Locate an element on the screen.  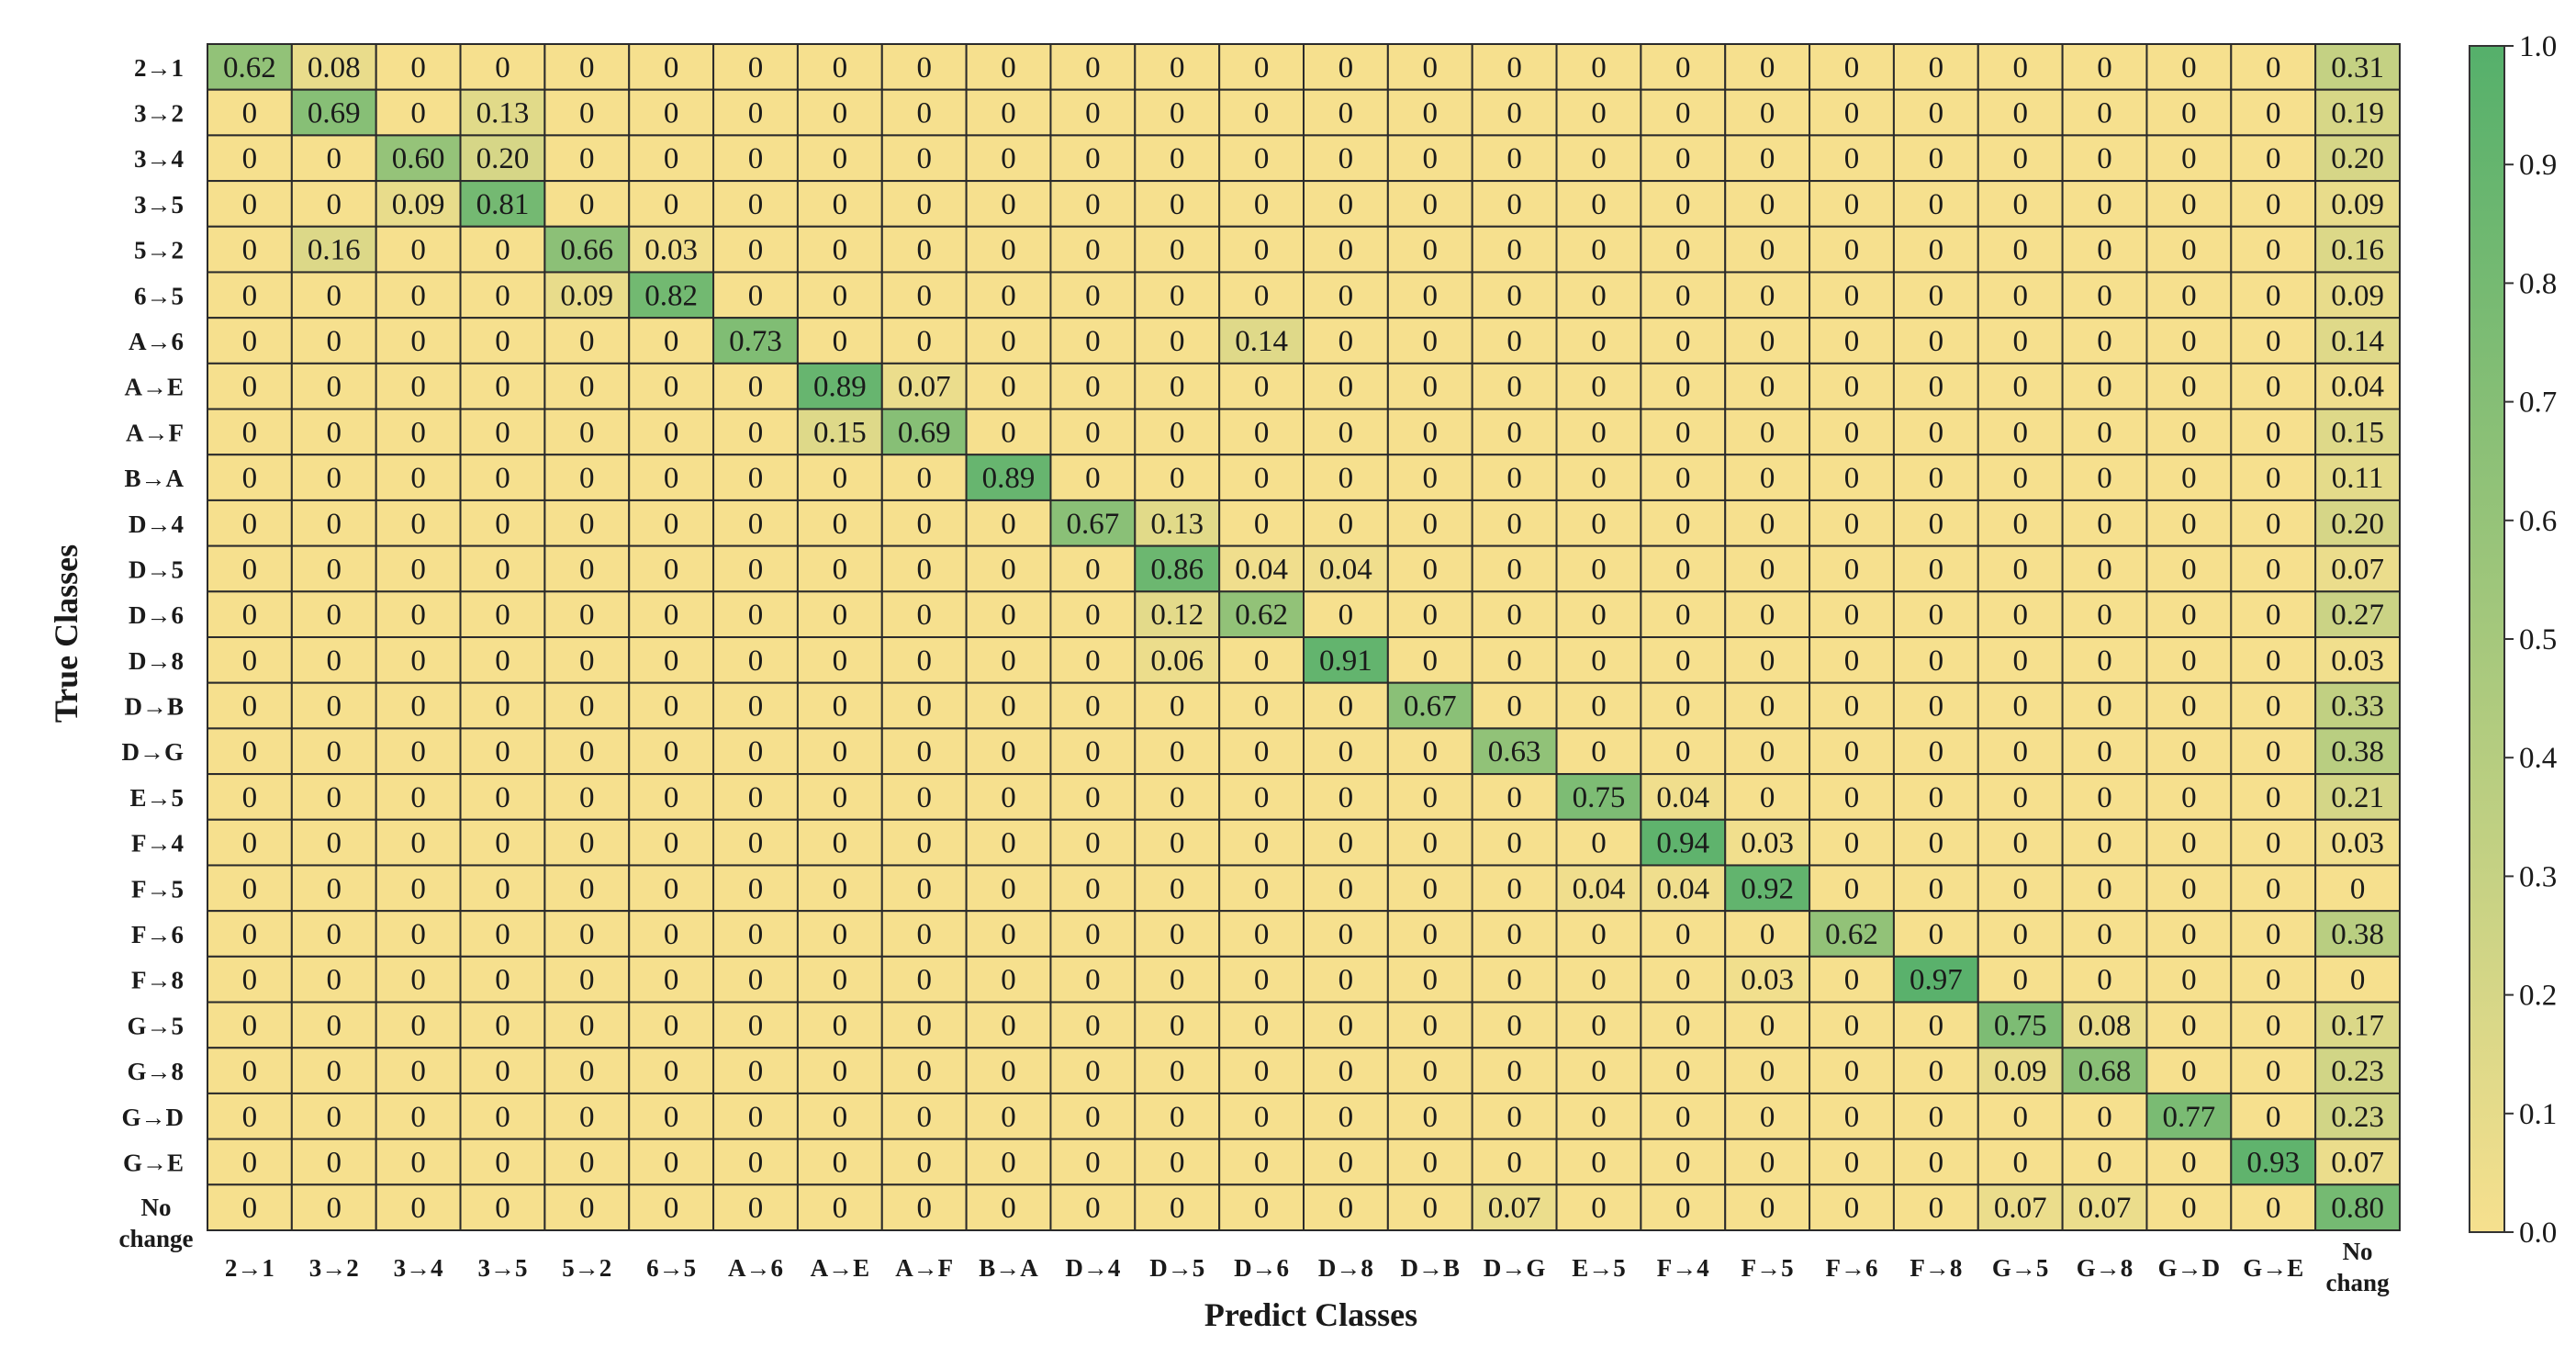
cell-value-label: 0.82 is located at coordinates (671, 295).